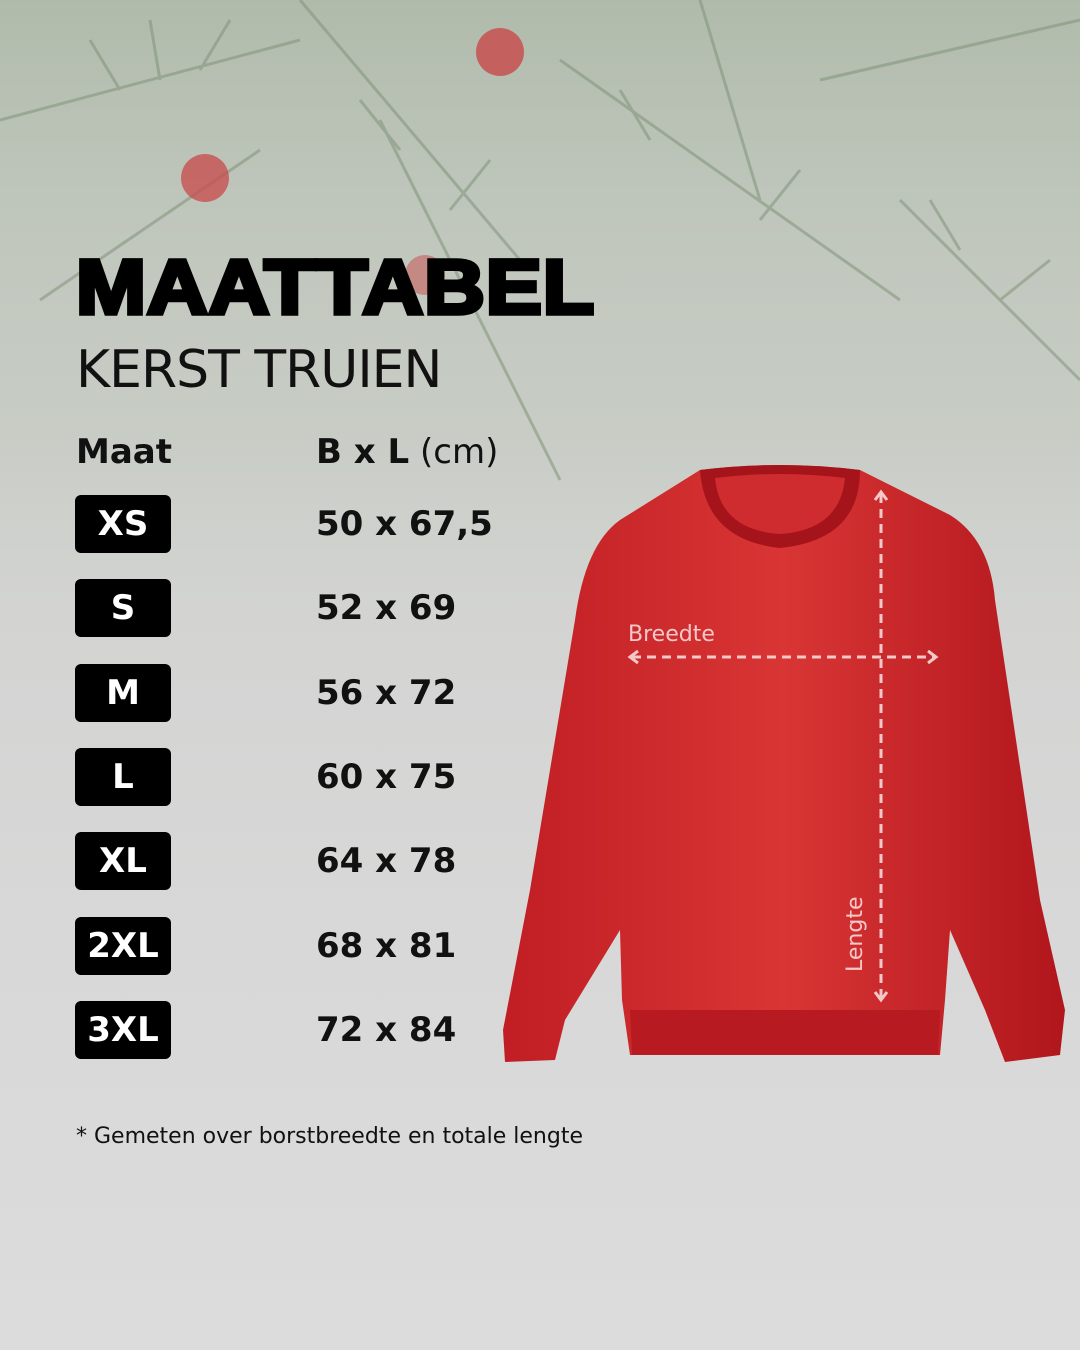  Describe the element at coordinates (386, 692) in the screenshot. I see `size-dimensions: 56 x 72` at that location.